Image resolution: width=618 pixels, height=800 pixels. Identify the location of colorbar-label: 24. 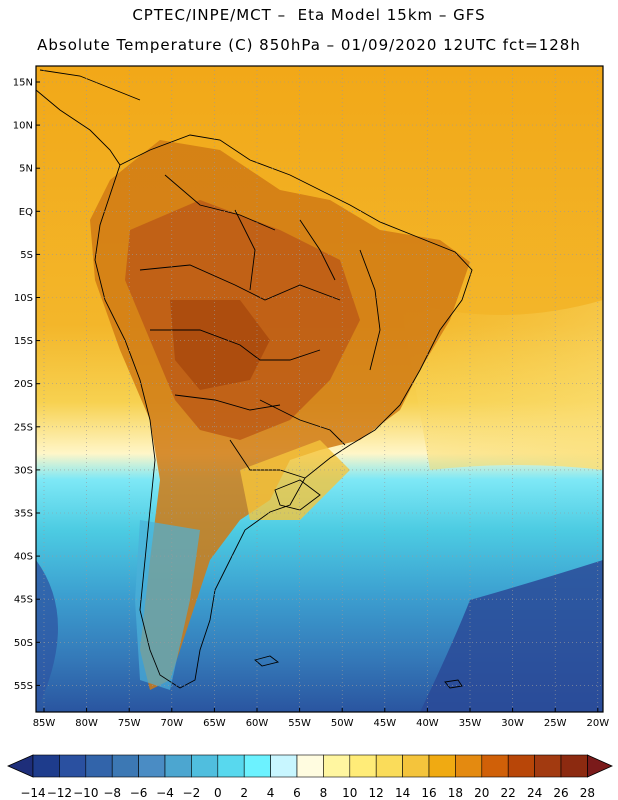
(534, 793).